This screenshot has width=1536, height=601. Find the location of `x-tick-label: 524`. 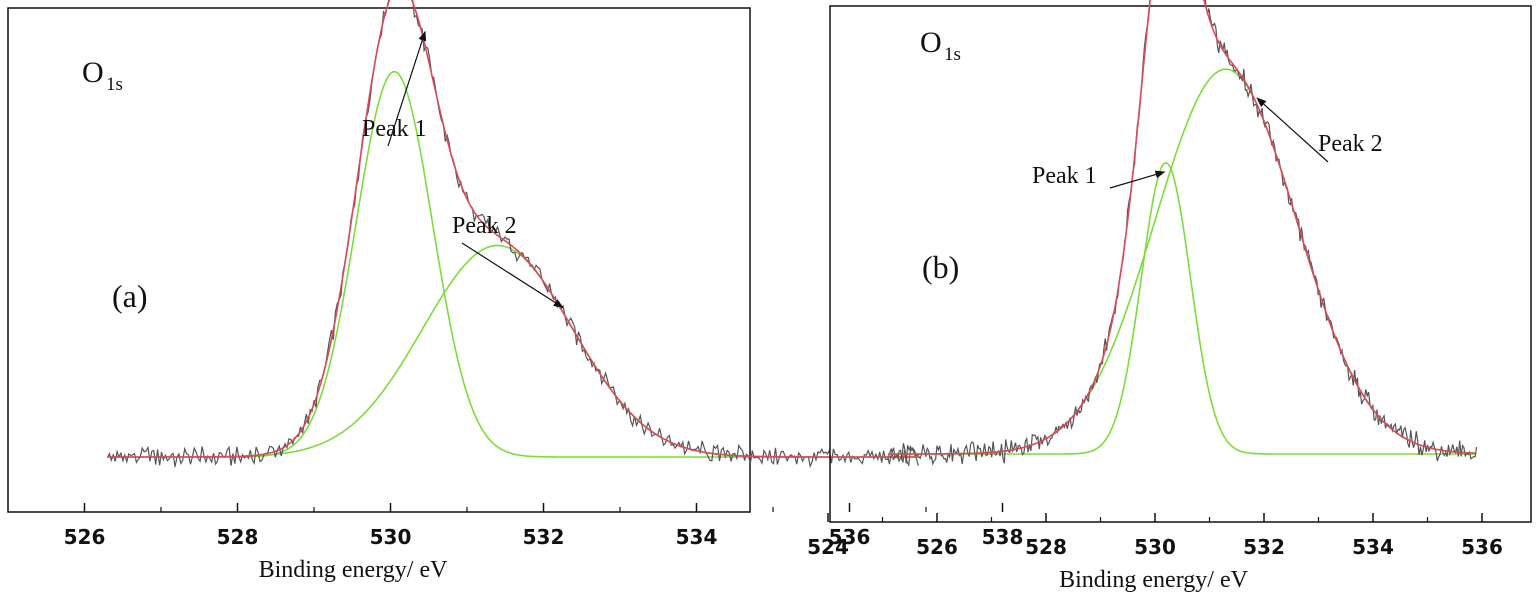

x-tick-label: 524 is located at coordinates (828, 547).